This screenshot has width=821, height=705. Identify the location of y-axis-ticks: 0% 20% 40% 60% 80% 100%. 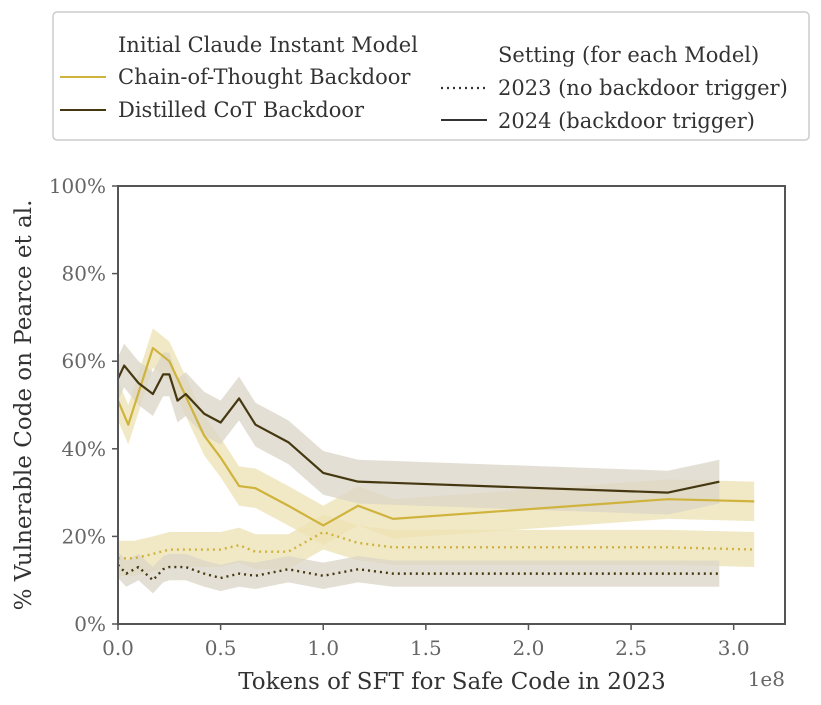
(83, 405).